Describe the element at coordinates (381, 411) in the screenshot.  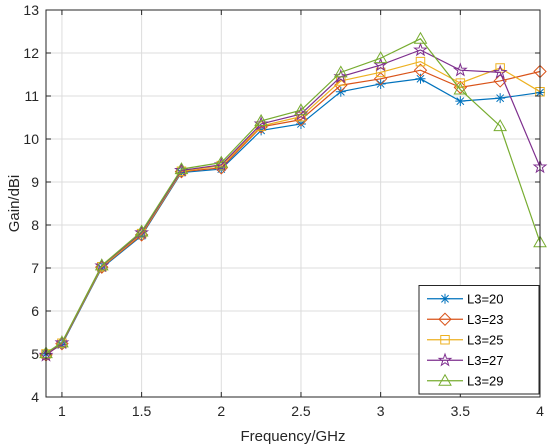
I see `x-tick-label: 3` at that location.